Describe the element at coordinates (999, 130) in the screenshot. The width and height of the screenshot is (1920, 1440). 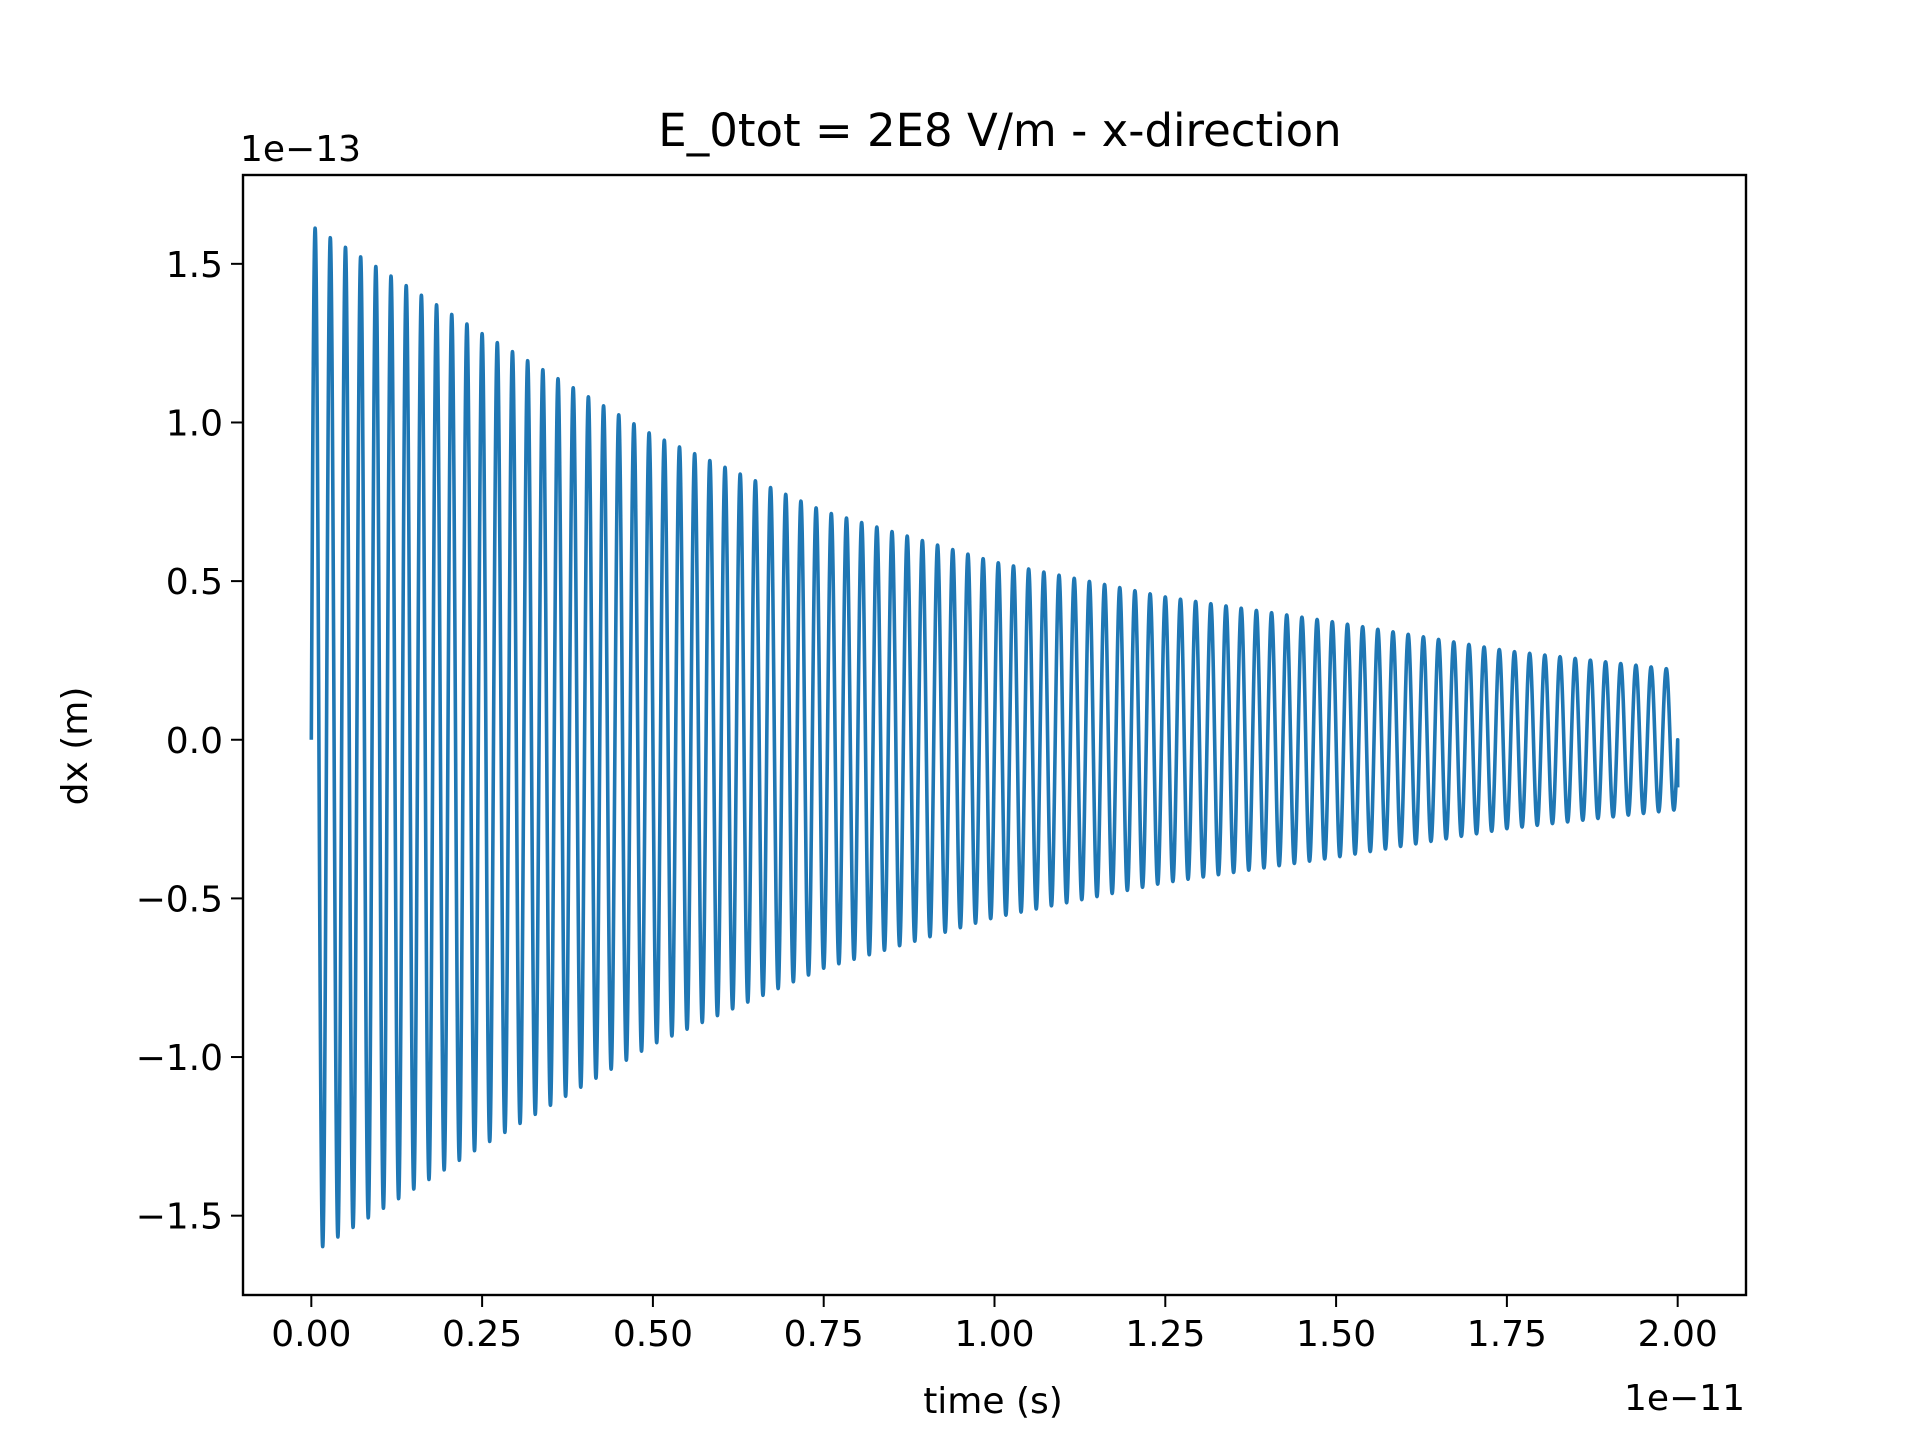
I see `chart-title: E_0tot = 2E8 V/m - x-direction` at that location.